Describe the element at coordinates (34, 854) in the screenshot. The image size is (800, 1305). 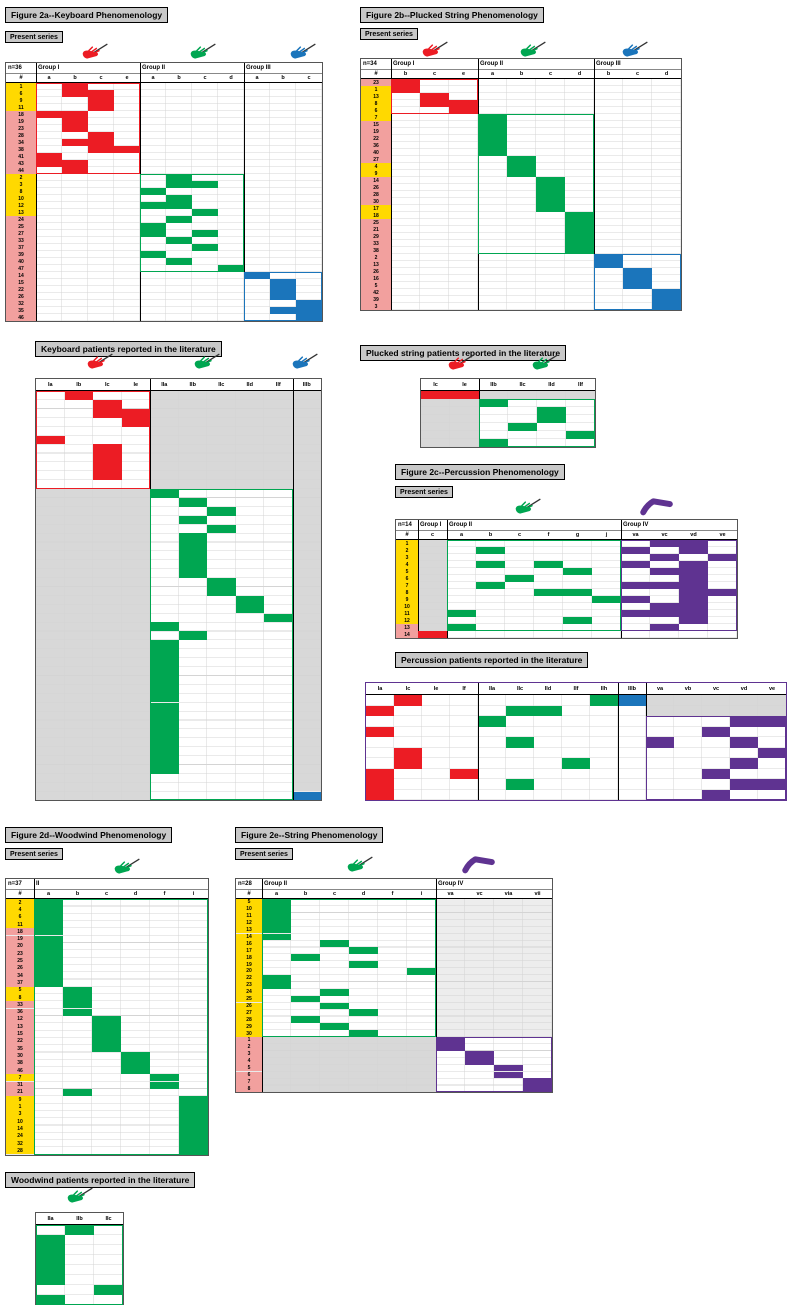
I see `fig2d-present-series-label: Present series` at that location.